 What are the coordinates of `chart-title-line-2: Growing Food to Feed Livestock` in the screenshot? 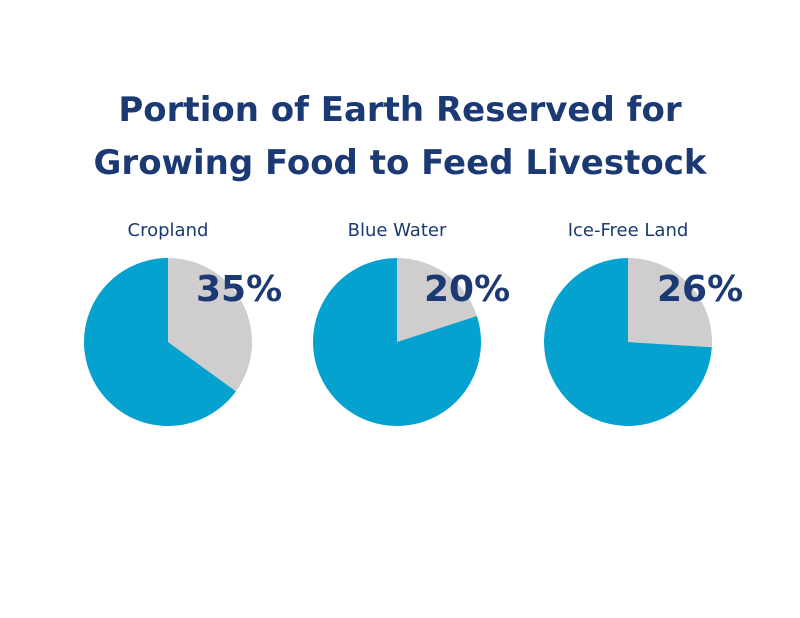 It's located at (400, 163).